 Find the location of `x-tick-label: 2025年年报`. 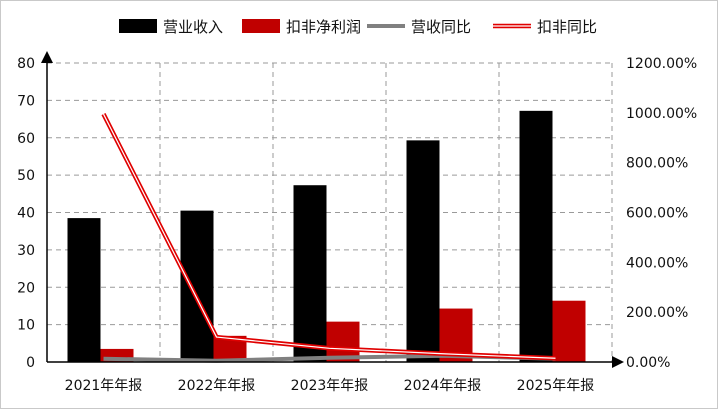

x-tick-label: 2025年年报 is located at coordinates (556, 386).